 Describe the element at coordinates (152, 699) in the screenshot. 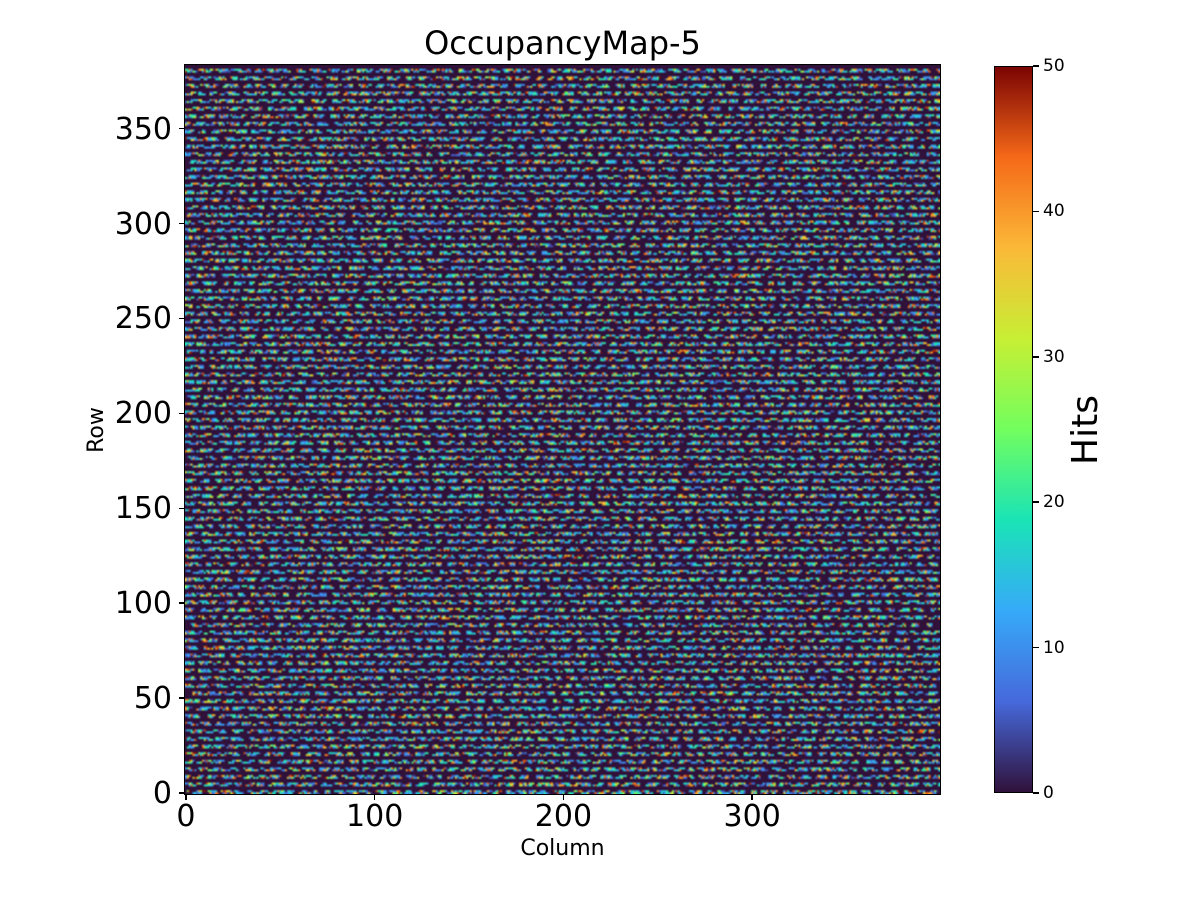

I see `y-tick-label: 50` at that location.